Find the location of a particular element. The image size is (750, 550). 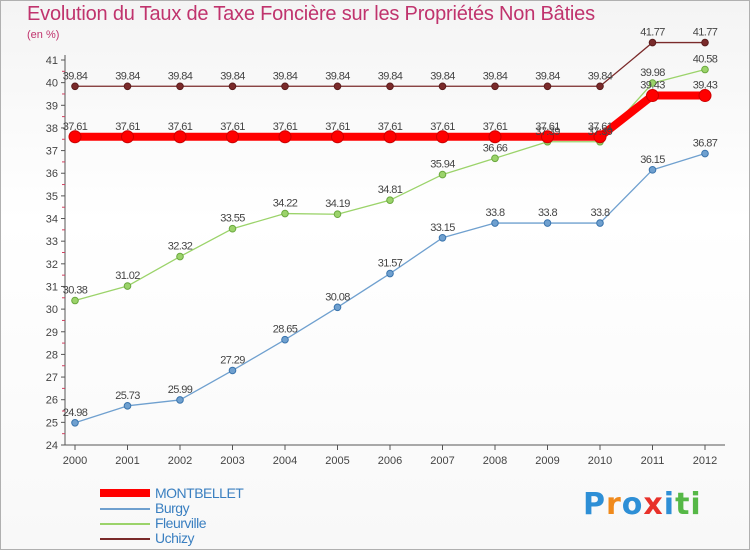

y-tick-label: 24 is located at coordinates (52, 446).